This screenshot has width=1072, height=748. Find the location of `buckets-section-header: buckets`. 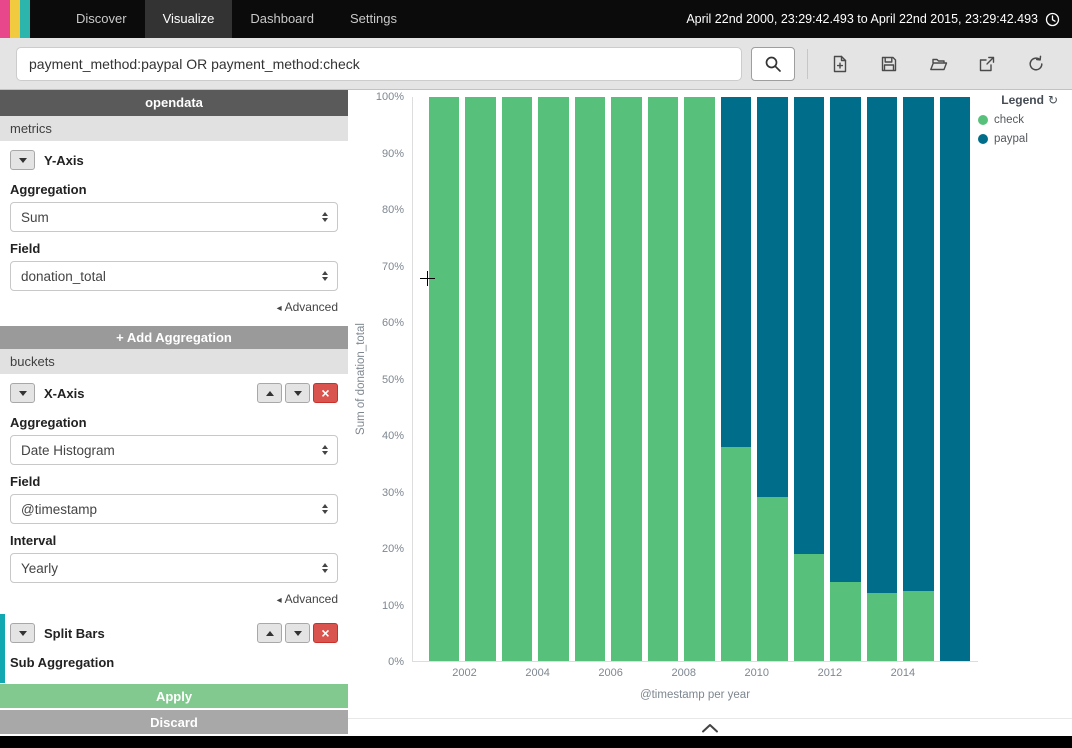

buckets-section-header: buckets is located at coordinates (174, 361).